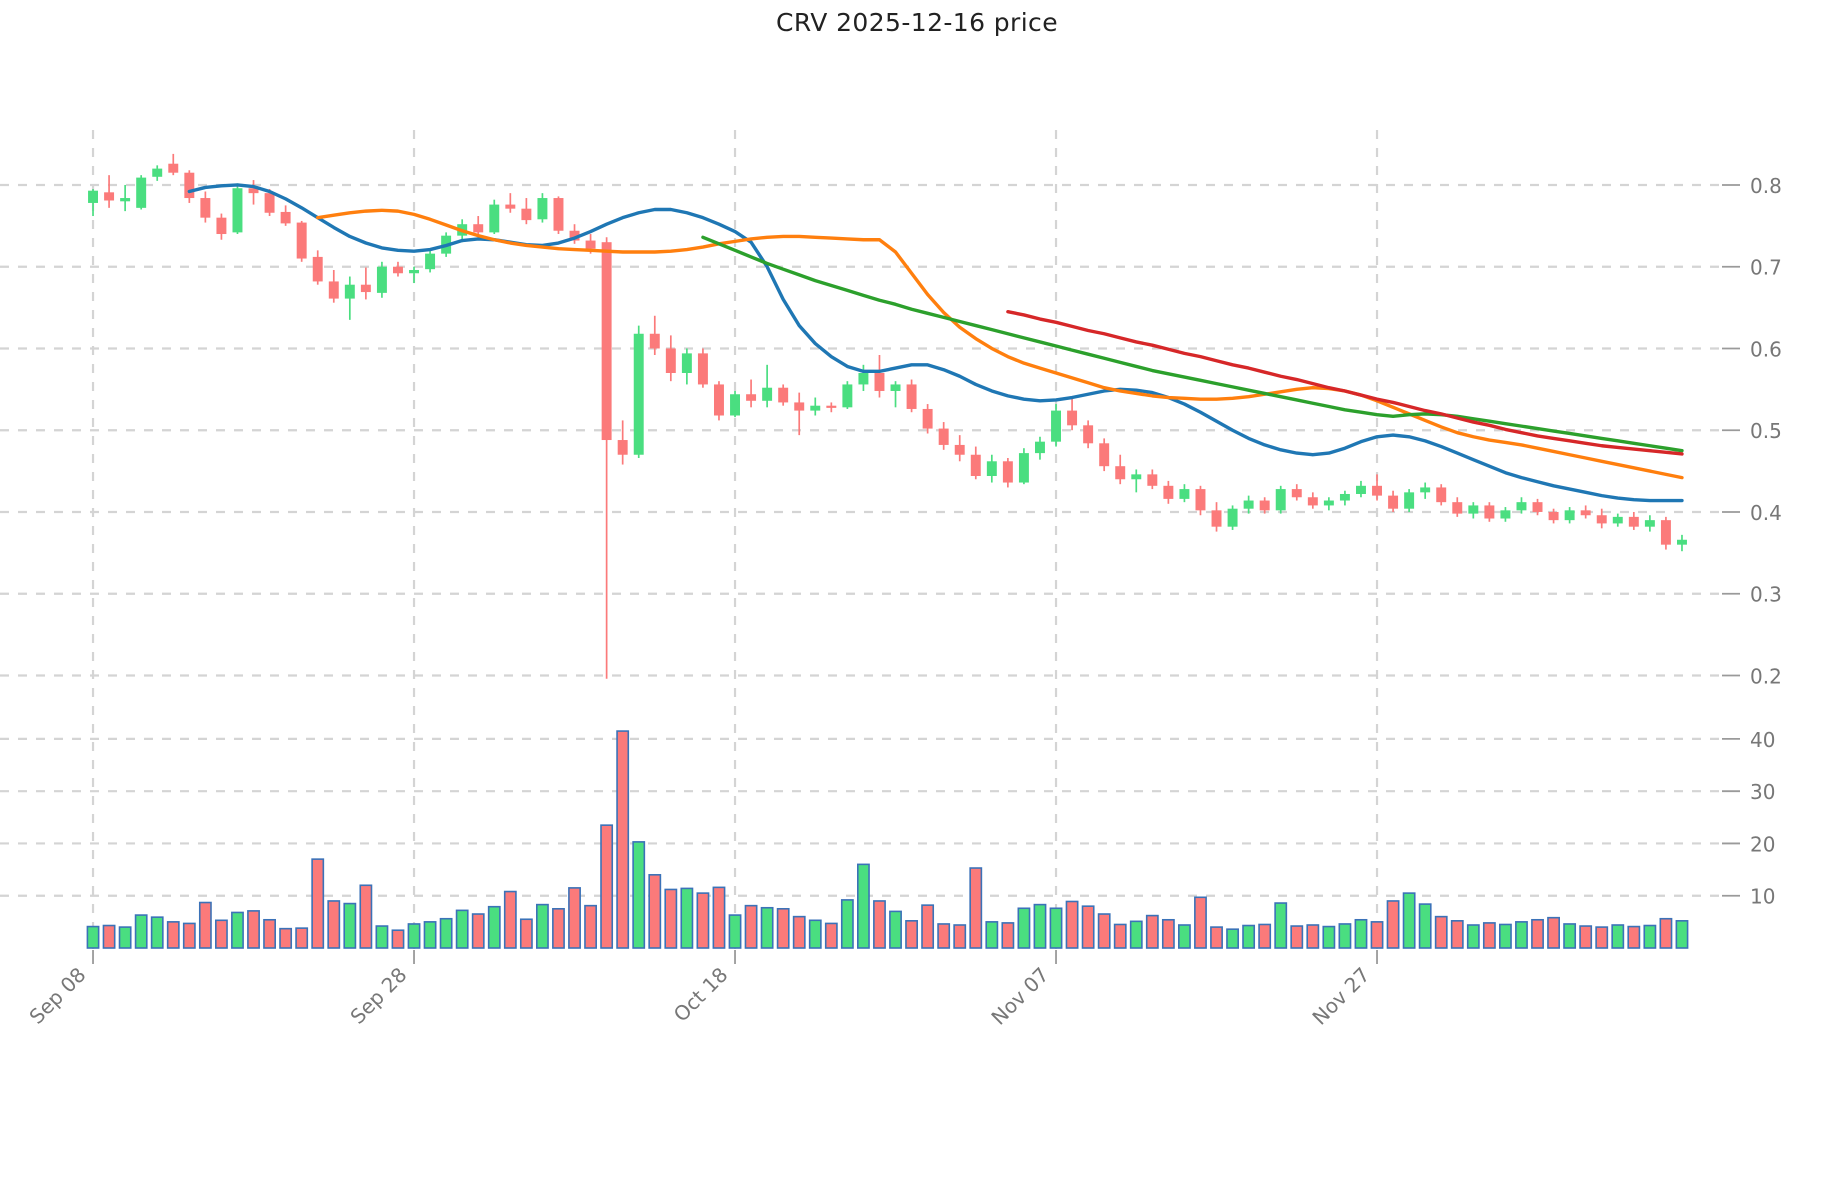 Image resolution: width=1834 pixels, height=1202 pixels. Describe the element at coordinates (1345, 382) in the screenshot. I see `ma-line-ma-xlong` at that location.